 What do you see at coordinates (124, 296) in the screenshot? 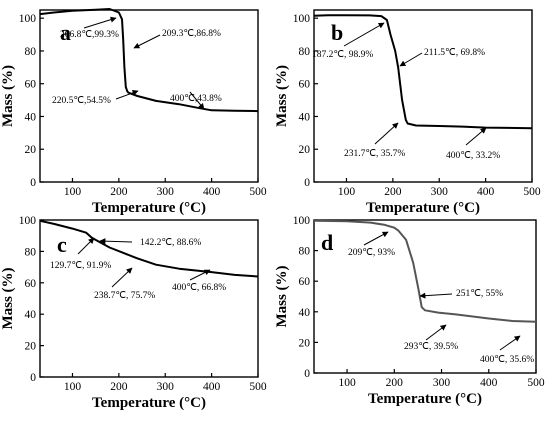
I see `annotation-label: 238.7℃, 75.7%` at bounding box center [124, 296].